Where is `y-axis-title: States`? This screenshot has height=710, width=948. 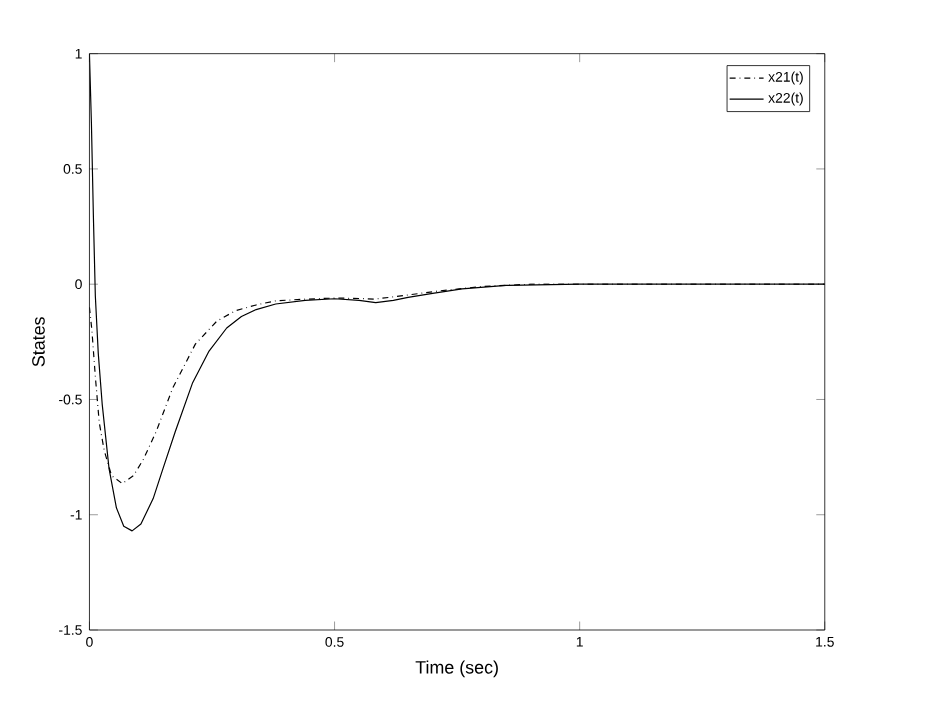
y-axis-title: States is located at coordinates (38, 342).